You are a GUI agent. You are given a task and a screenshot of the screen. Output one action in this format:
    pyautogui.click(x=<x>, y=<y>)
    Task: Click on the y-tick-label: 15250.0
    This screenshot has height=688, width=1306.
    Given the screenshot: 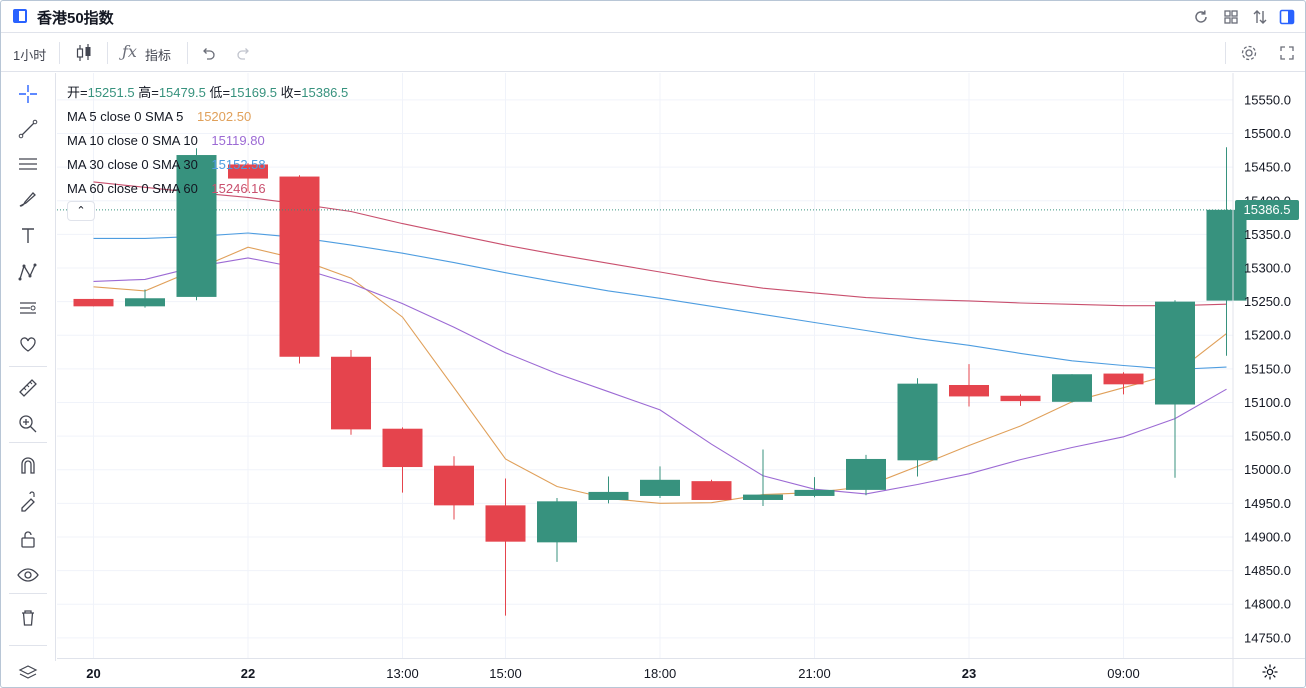 What is the action you would take?
    pyautogui.click(x=1267, y=301)
    